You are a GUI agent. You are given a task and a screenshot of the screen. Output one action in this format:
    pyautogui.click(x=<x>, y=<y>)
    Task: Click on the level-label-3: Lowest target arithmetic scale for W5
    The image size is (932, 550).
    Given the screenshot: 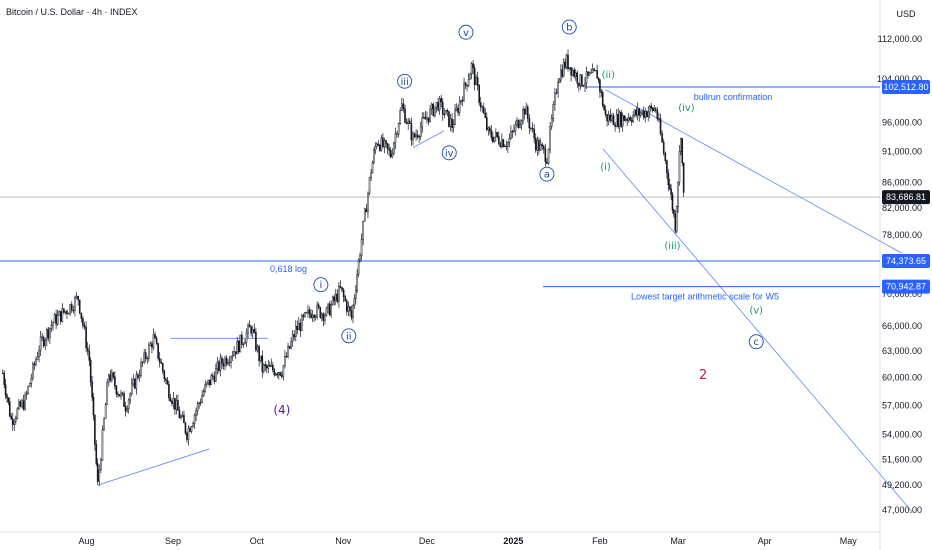 What is the action you would take?
    pyautogui.click(x=705, y=297)
    